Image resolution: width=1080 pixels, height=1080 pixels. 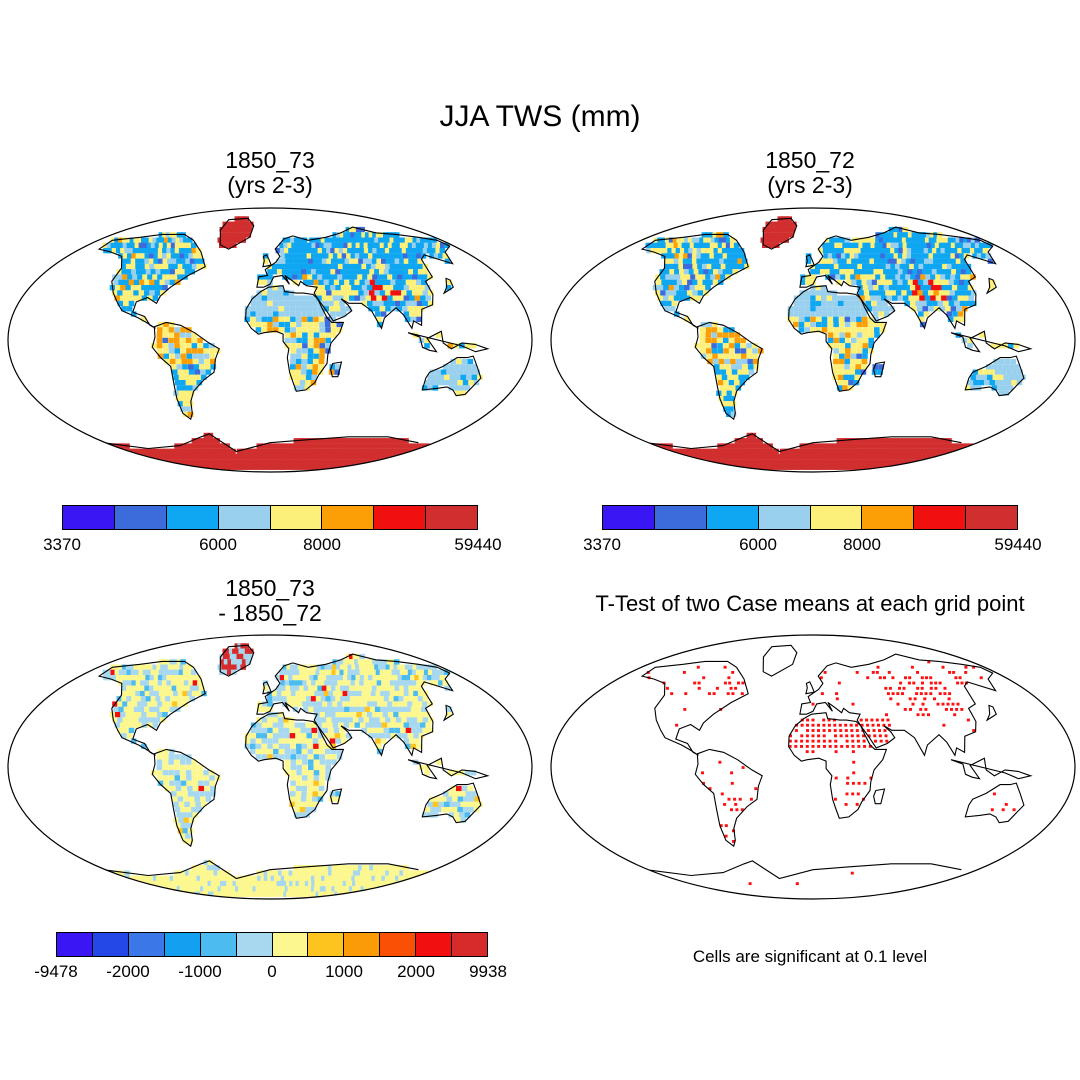 What do you see at coordinates (810, 956) in the screenshot?
I see `significance-note: Cells are significant at 0.1 level` at bounding box center [810, 956].